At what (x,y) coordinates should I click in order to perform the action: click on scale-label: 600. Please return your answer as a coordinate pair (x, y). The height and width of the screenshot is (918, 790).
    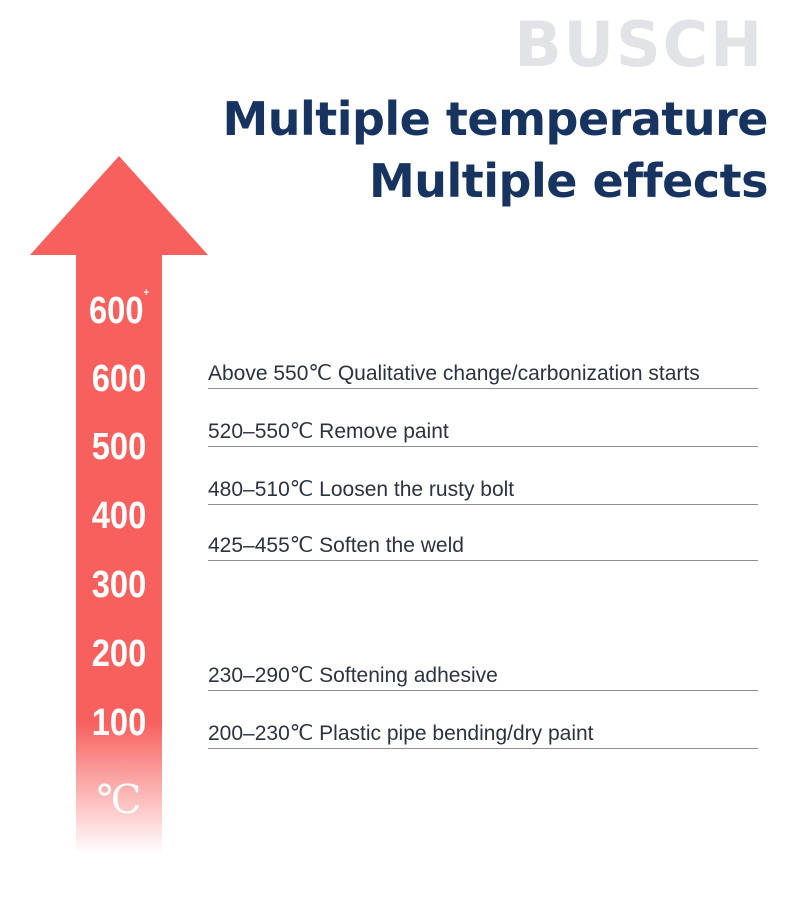
    Looking at the image, I should click on (119, 379).